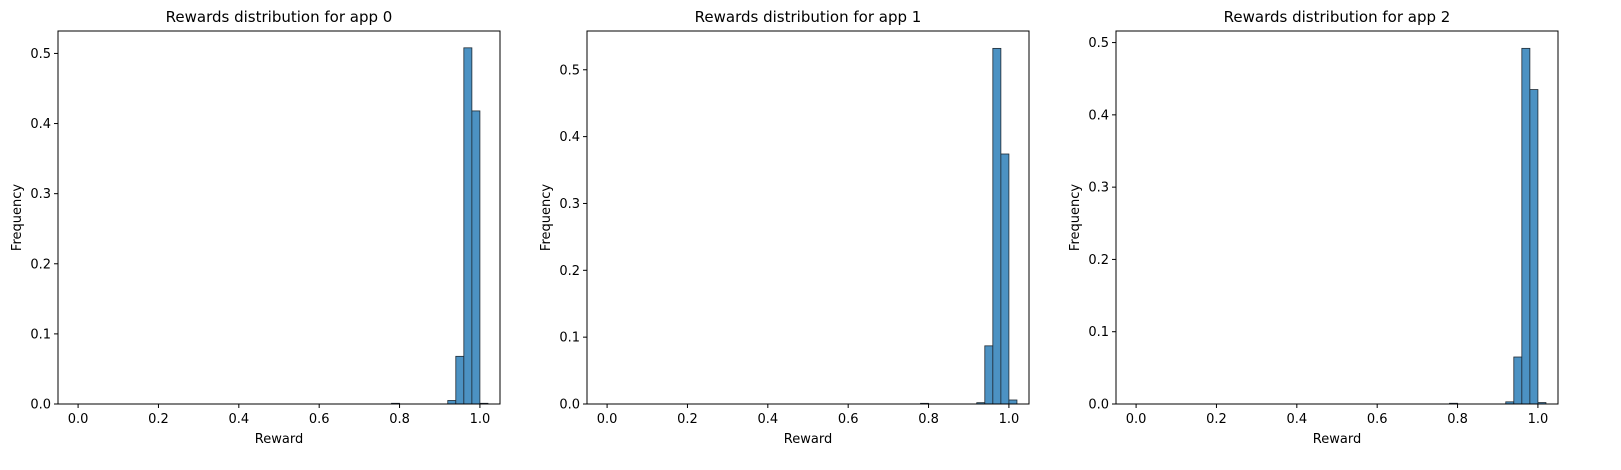 The width and height of the screenshot is (1621, 470). What do you see at coordinates (279, 17) in the screenshot?
I see `chart-title: Rewards distribution for app 0` at bounding box center [279, 17].